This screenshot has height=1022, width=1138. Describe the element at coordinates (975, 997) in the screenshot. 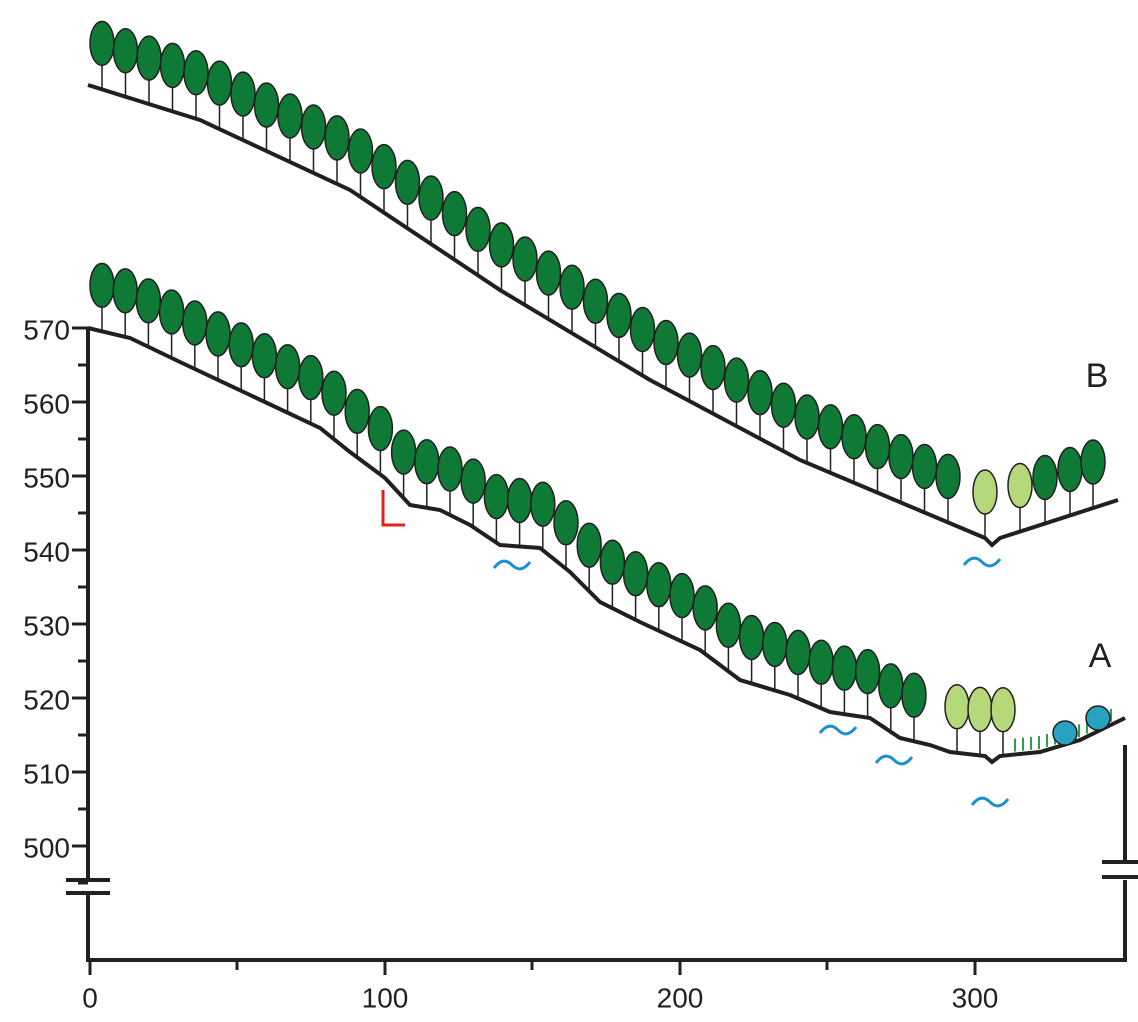

I see `x-tick-label: 300` at that location.